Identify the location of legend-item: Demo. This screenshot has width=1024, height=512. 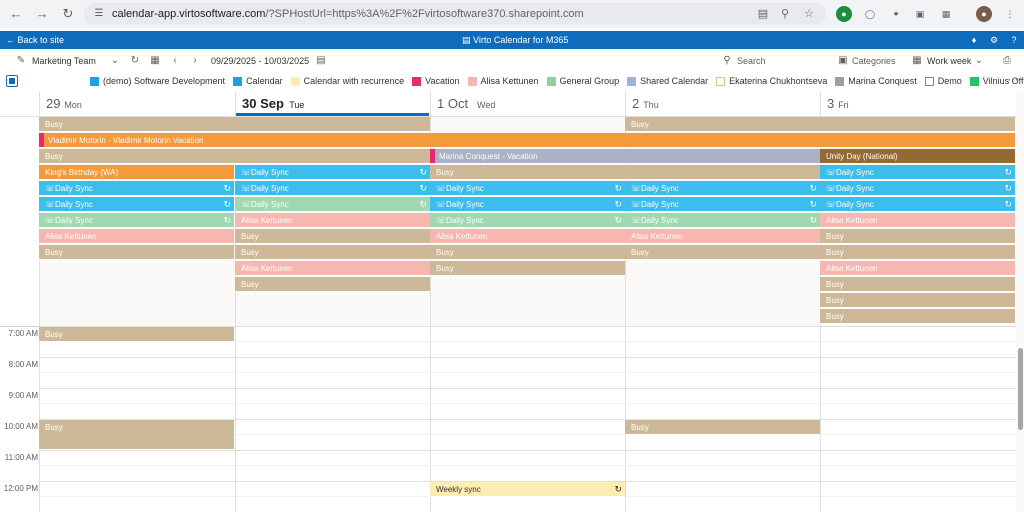
(943, 81).